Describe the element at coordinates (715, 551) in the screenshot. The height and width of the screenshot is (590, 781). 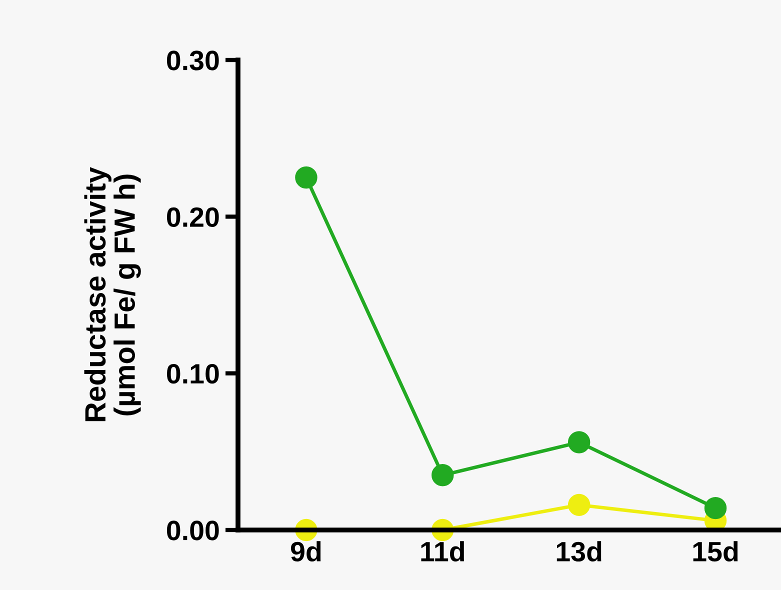
I see `x-tick-label: 15d` at that location.